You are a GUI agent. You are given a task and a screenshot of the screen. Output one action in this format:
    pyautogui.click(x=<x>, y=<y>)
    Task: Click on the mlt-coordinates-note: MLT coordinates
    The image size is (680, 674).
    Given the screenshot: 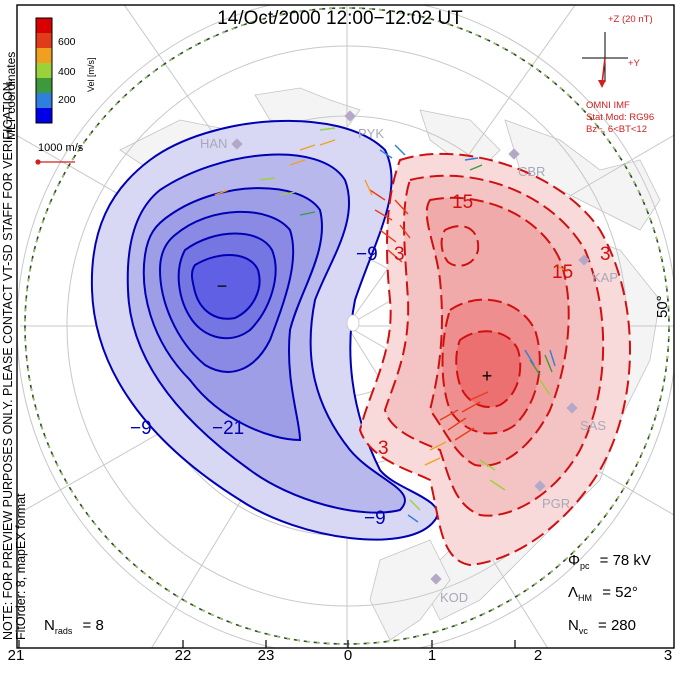 What is the action you would take?
    pyautogui.click(x=11, y=95)
    